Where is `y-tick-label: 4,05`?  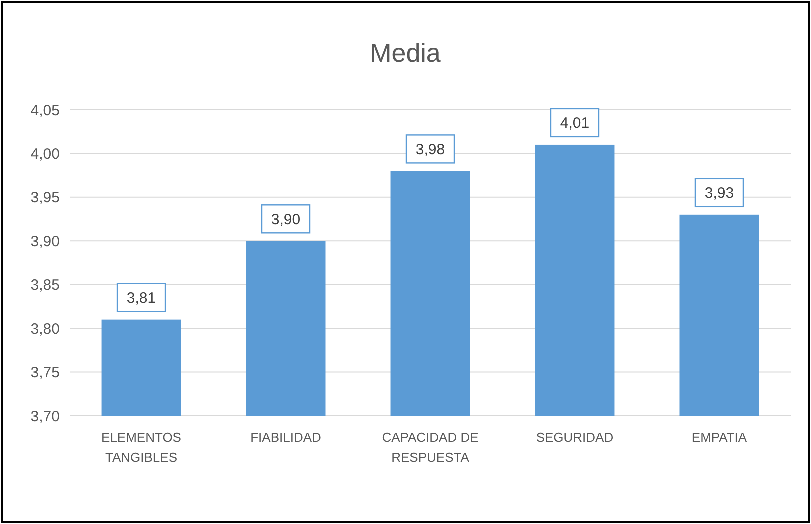
y-tick-label: 4,05 is located at coordinates (45, 111).